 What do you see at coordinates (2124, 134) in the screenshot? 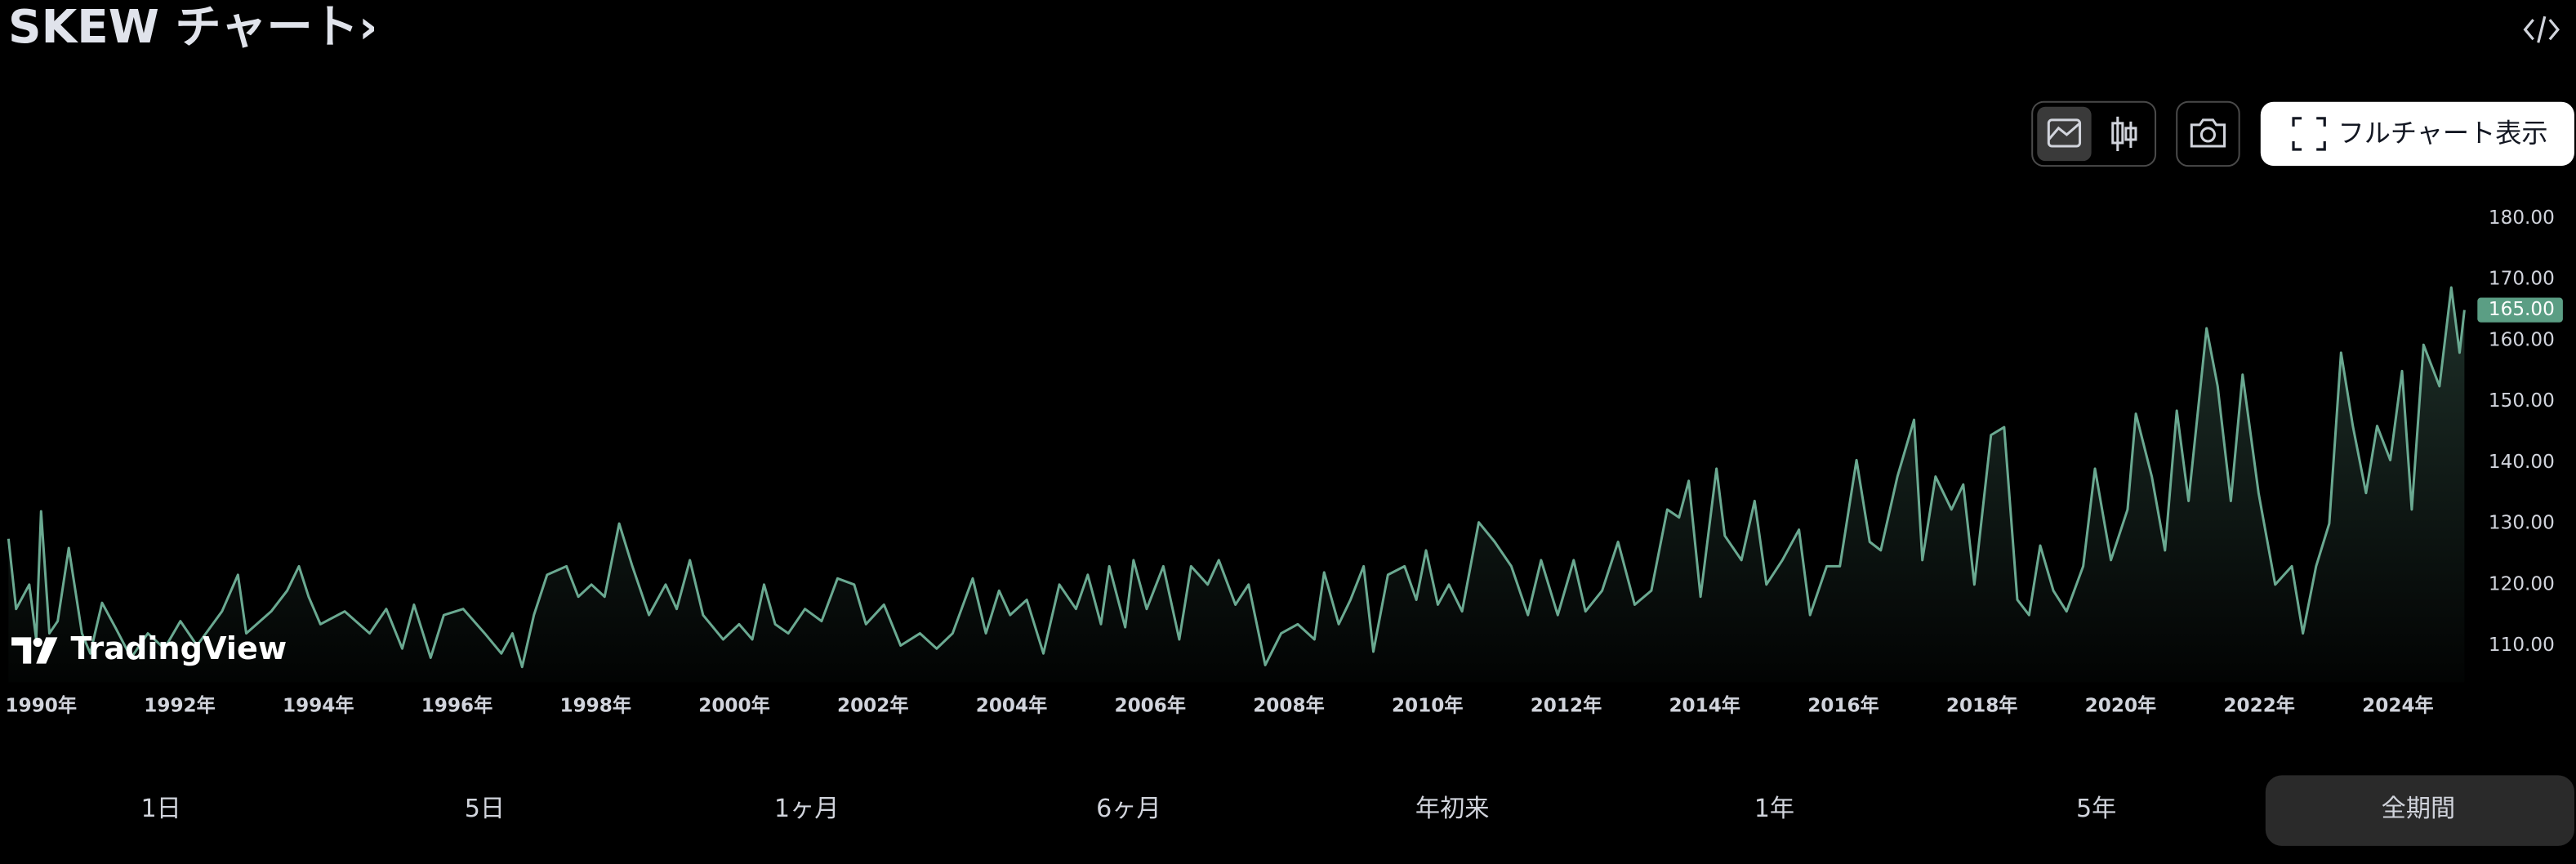
I see `candle-style-button` at bounding box center [2124, 134].